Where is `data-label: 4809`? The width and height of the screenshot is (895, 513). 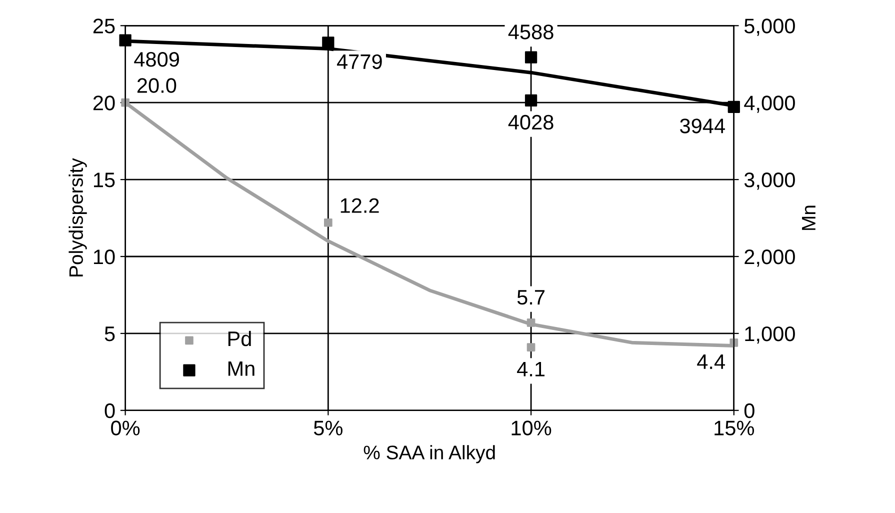
data-label: 4809 is located at coordinates (156, 59).